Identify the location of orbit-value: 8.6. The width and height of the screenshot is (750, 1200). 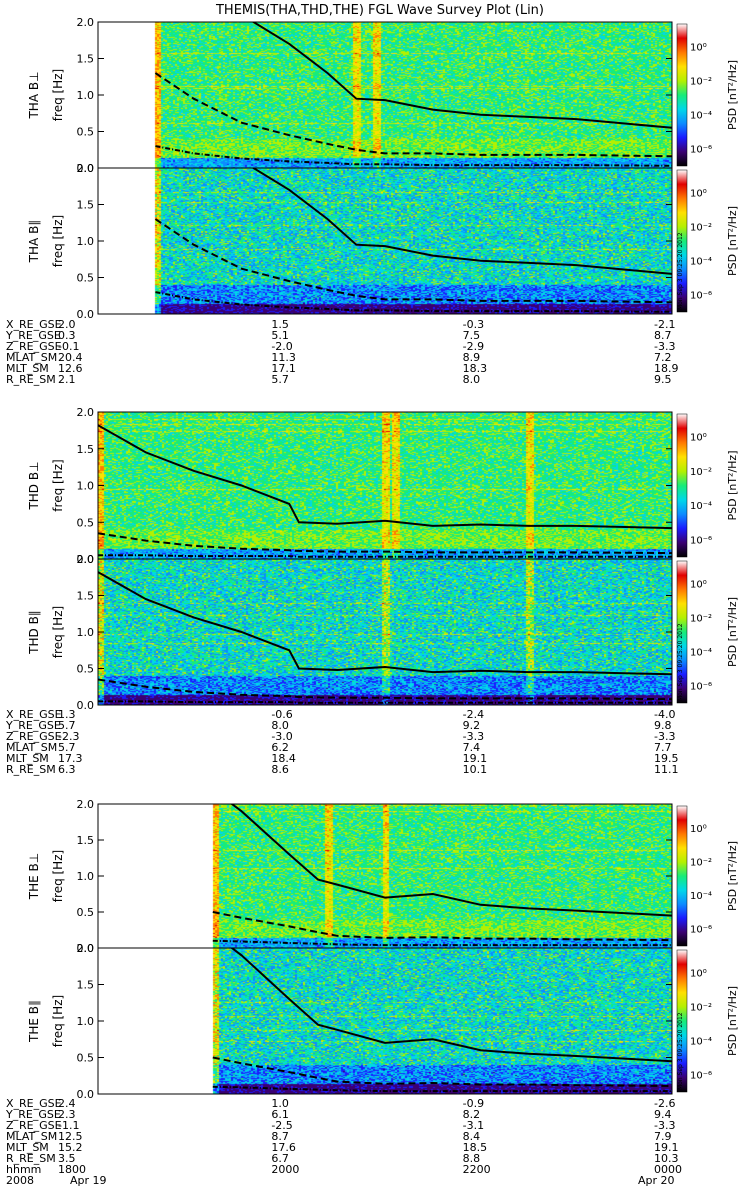
(280, 769).